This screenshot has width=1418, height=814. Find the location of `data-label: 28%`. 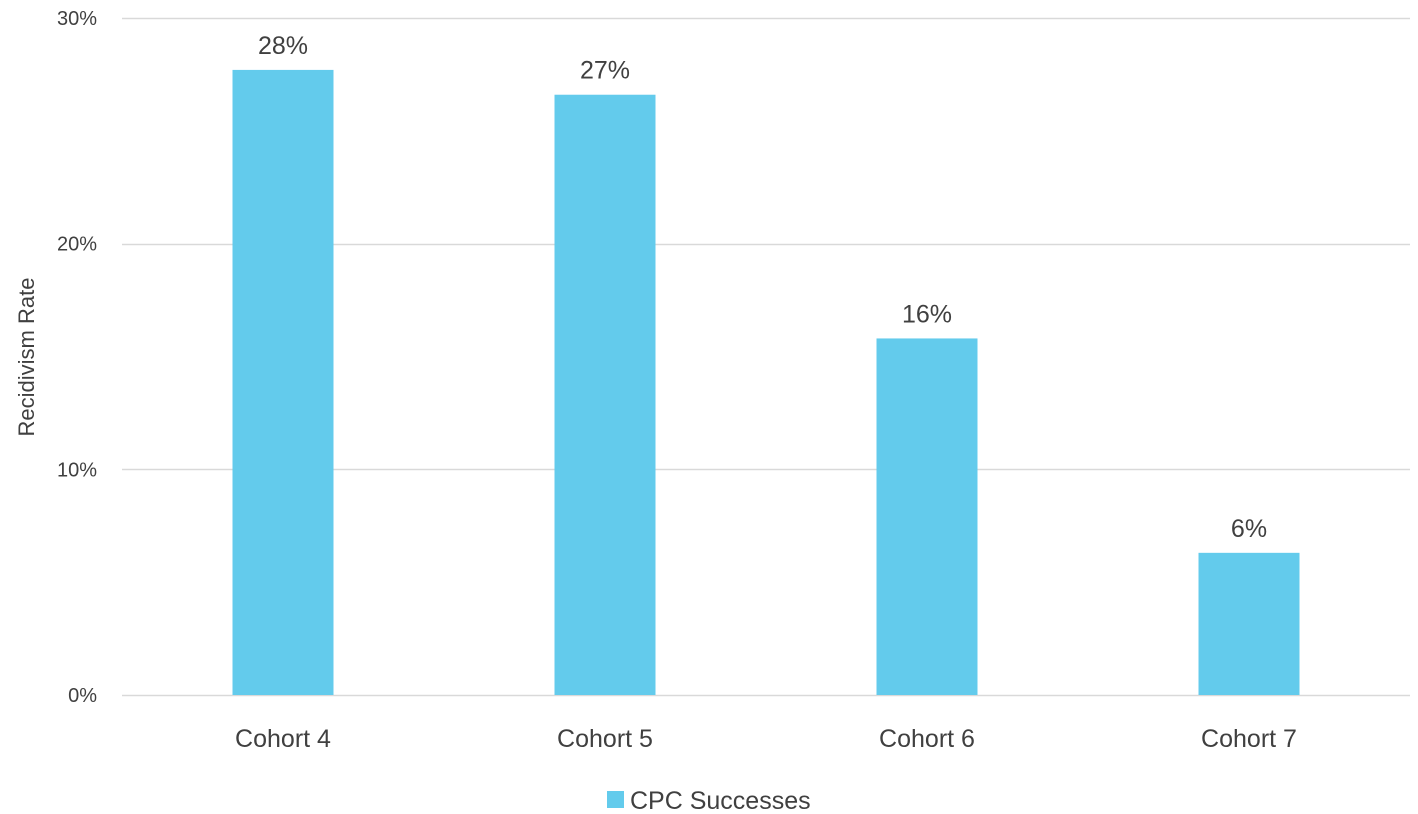

data-label: 28% is located at coordinates (283, 46).